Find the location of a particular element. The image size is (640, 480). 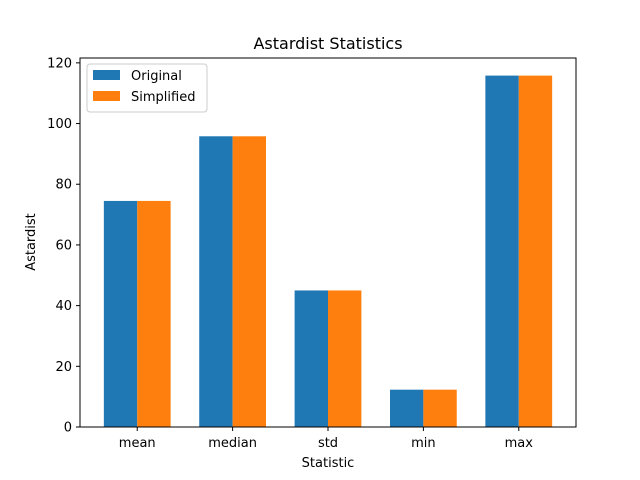

x-tick-label-median: median is located at coordinates (232, 443).